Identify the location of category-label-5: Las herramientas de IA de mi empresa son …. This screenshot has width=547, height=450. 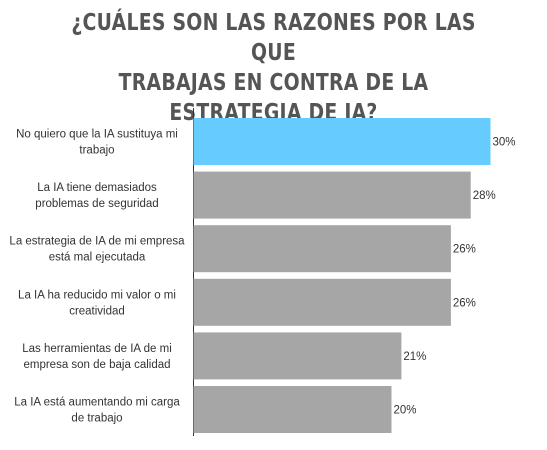
(97, 357).